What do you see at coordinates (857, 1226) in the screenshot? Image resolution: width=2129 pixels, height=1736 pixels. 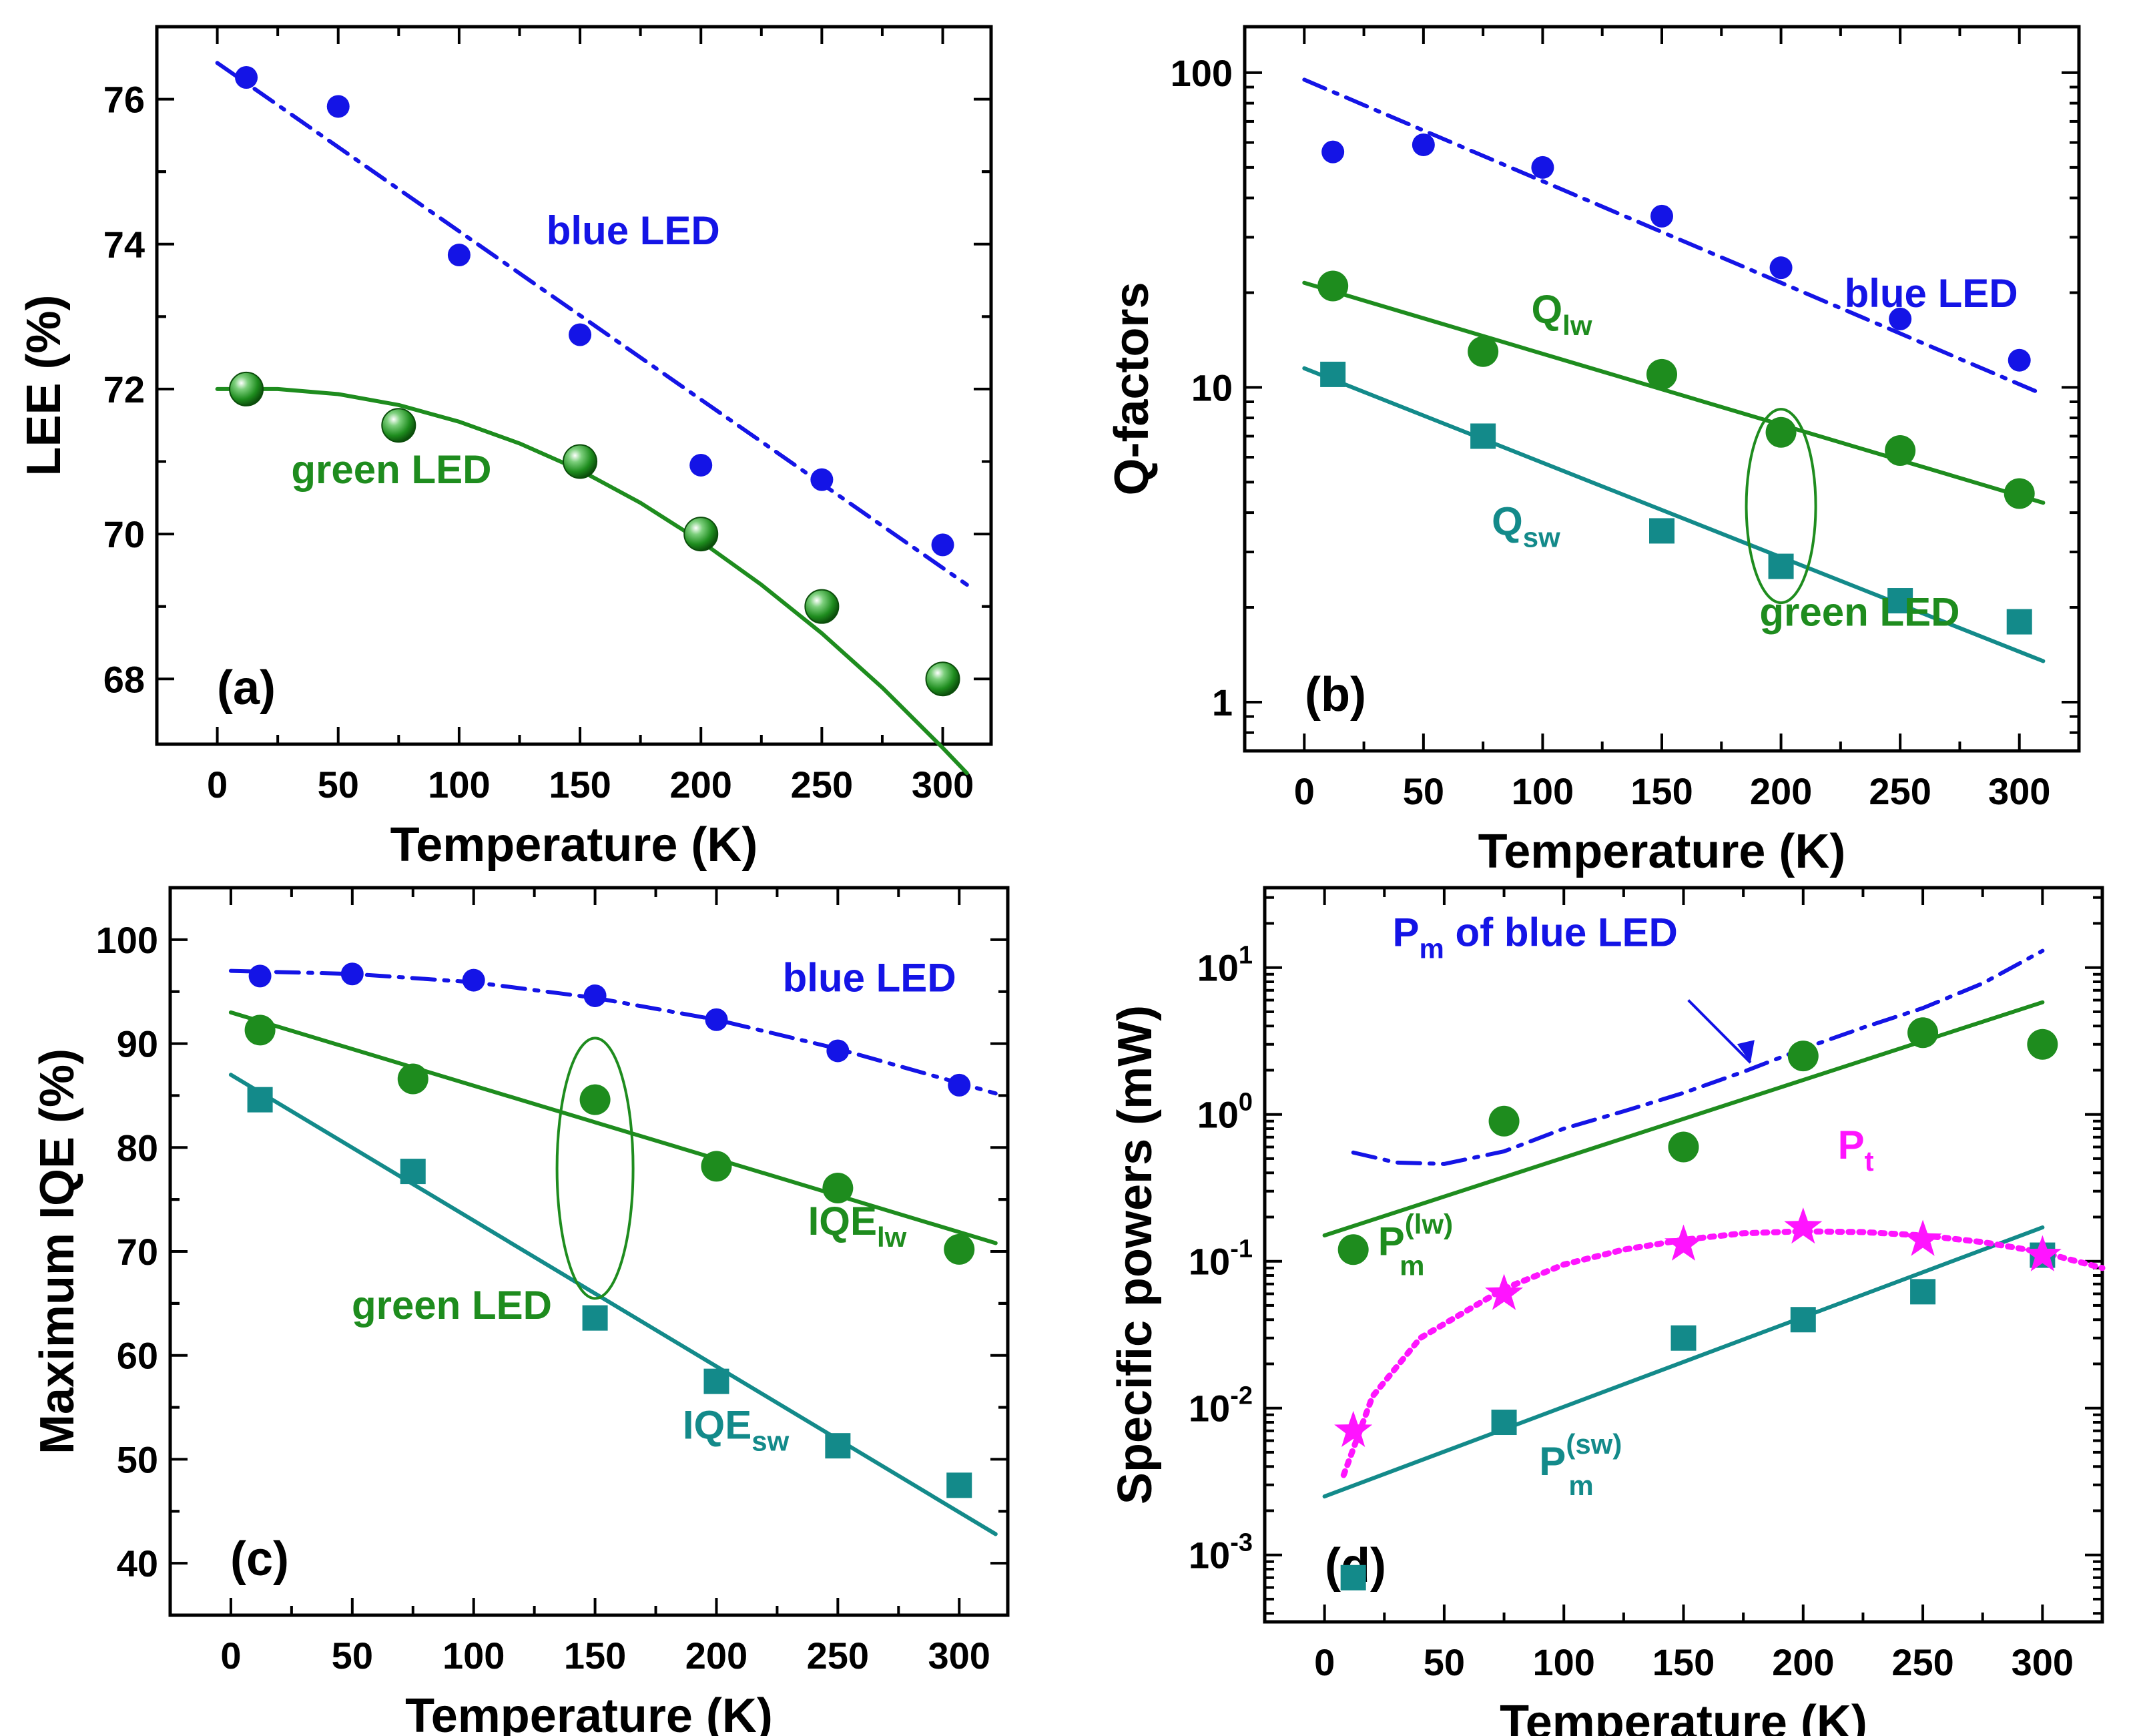 I see `series-annotation: IQElw` at bounding box center [857, 1226].